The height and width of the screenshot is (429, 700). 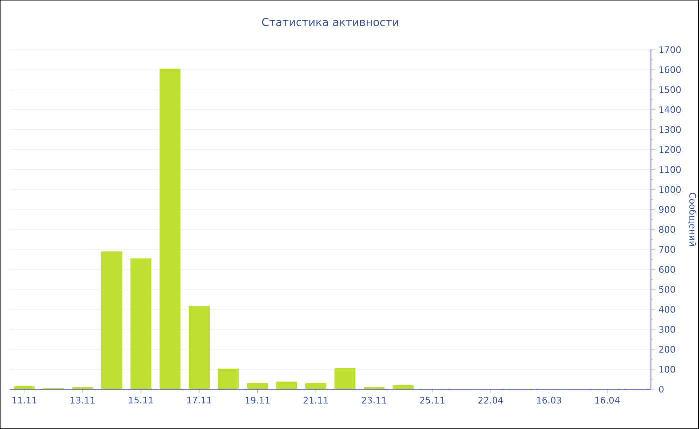 What do you see at coordinates (667, 269) in the screenshot?
I see `y-tick-label: 600` at bounding box center [667, 269].